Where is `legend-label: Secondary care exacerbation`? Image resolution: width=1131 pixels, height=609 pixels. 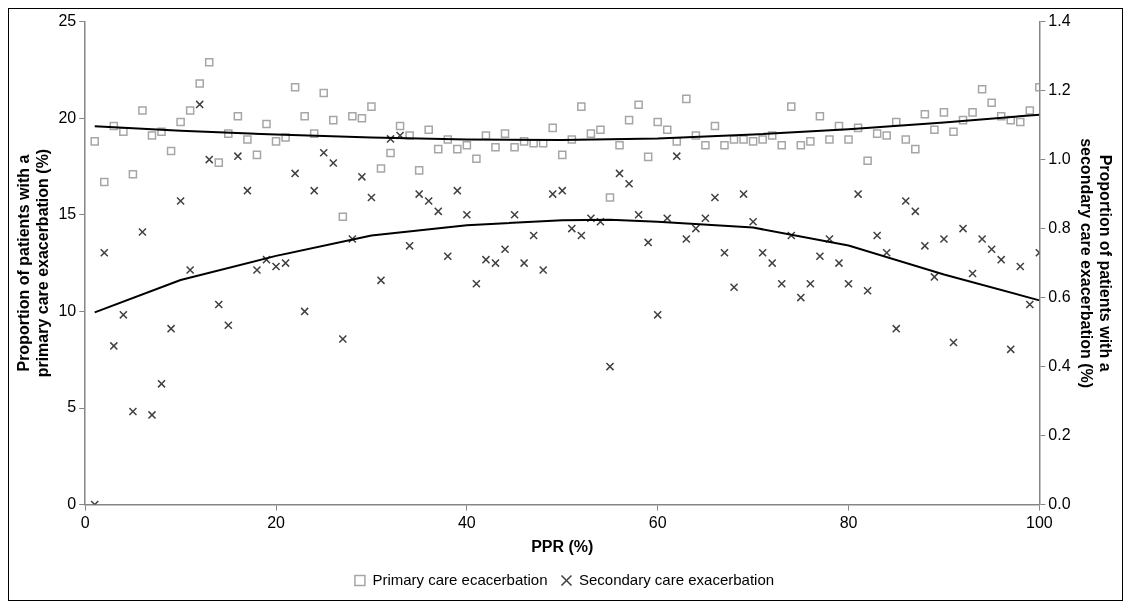
legend-label: Secondary care exacerbation is located at coordinates (676, 579).